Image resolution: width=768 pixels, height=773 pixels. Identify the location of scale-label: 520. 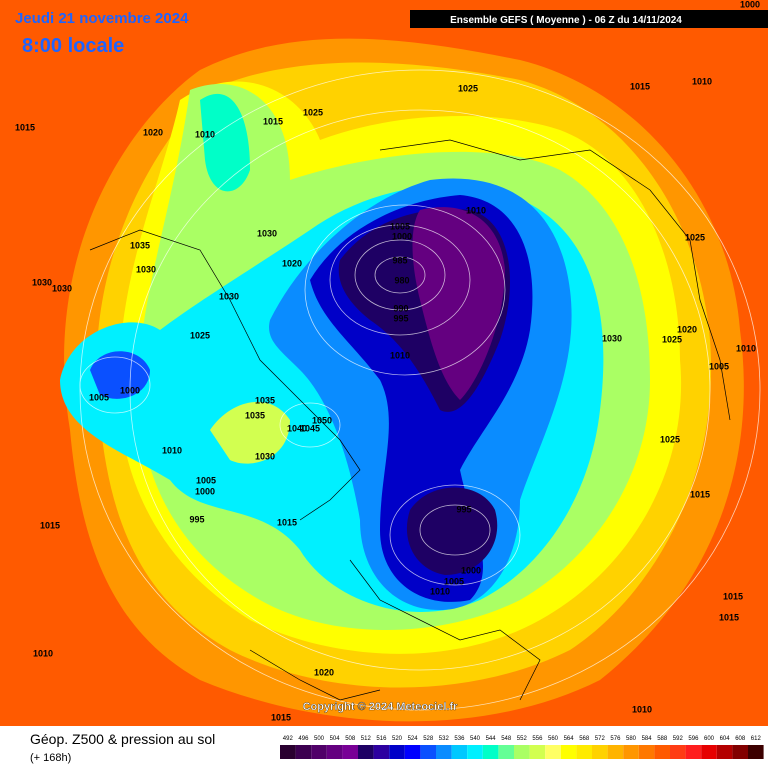
(397, 739).